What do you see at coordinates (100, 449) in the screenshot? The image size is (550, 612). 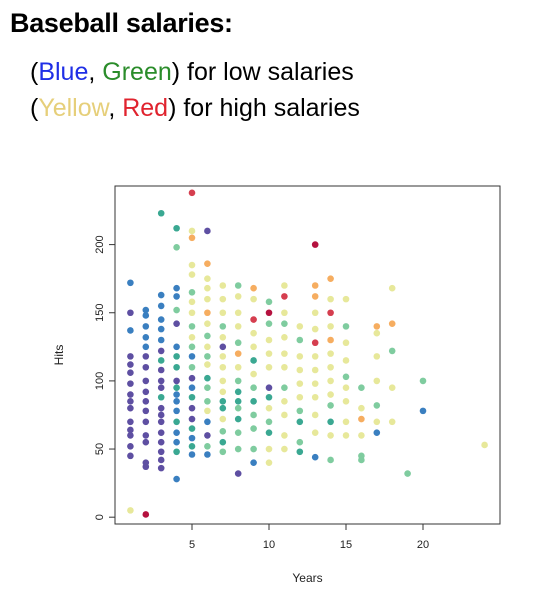 I see `y-tick-label: 50` at bounding box center [100, 449].